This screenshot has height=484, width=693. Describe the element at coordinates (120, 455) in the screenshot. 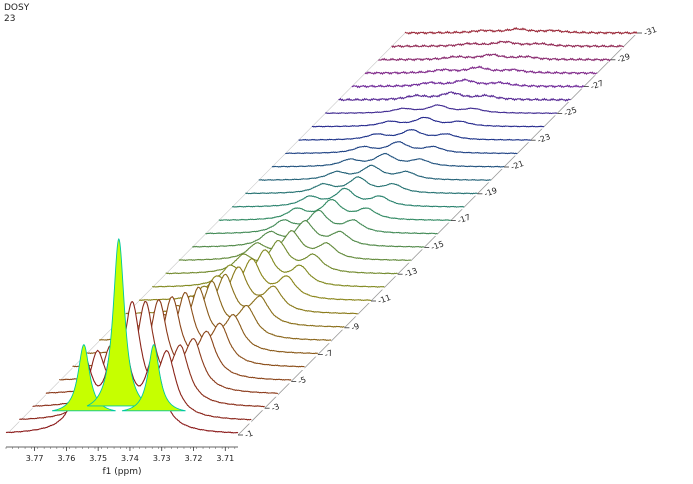

I see `x-axis-ticks: 3.77 3.76 3.75 3.74 3.73 3.72 3.71` at that location.